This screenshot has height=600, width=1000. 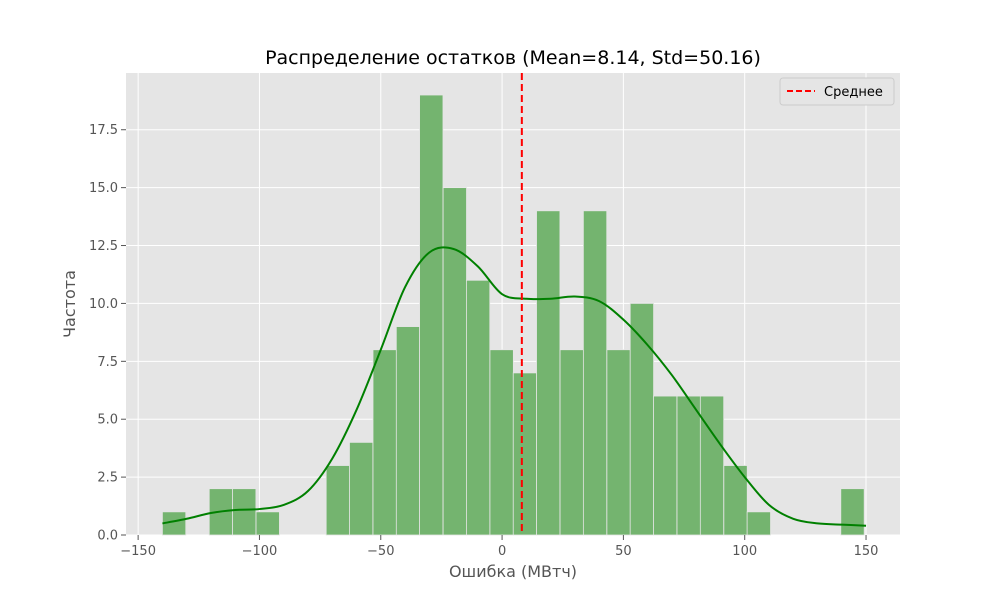 I want to click on x-tick-label: −100, so click(x=260, y=551).